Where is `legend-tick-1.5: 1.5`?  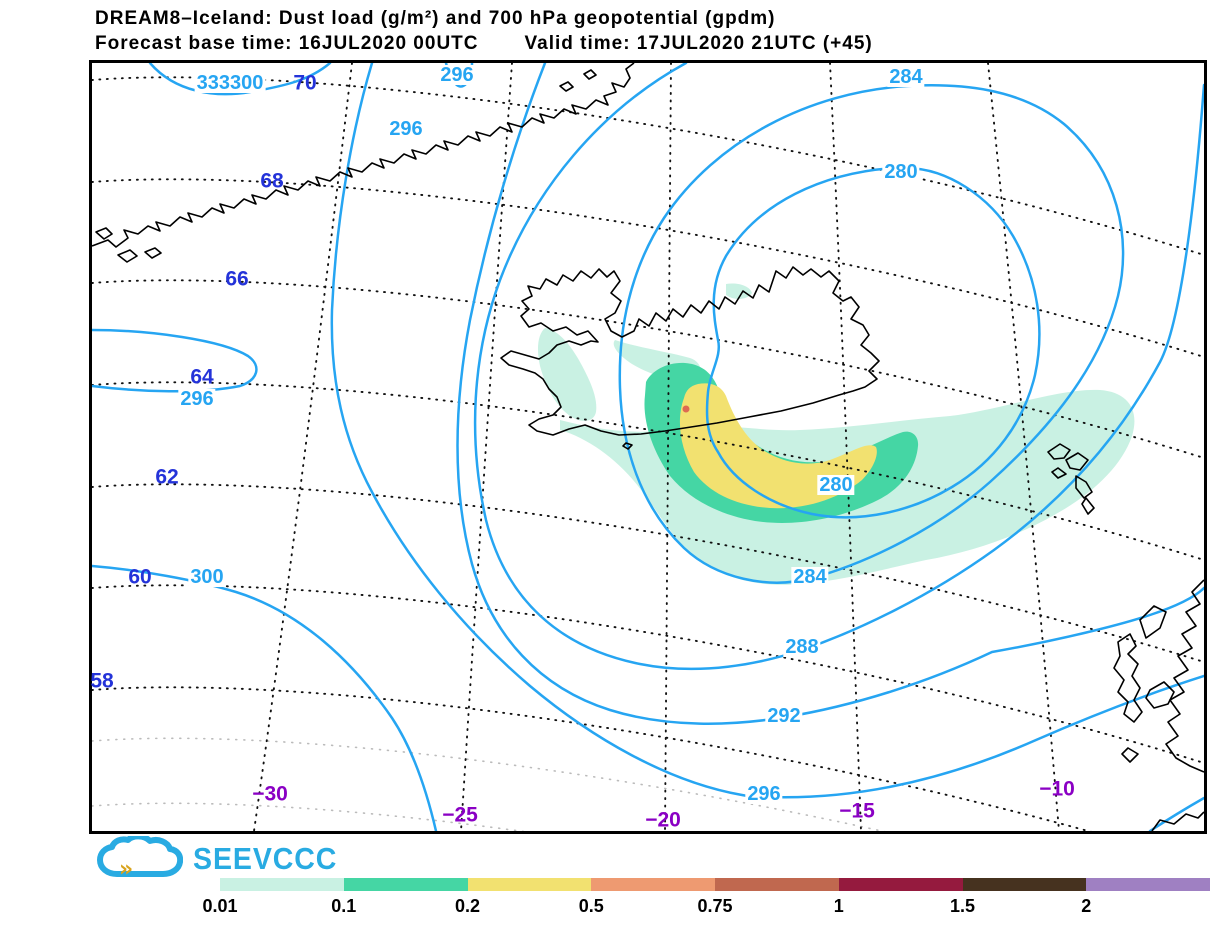 legend-tick-1.5: 1.5 is located at coordinates (962, 906).